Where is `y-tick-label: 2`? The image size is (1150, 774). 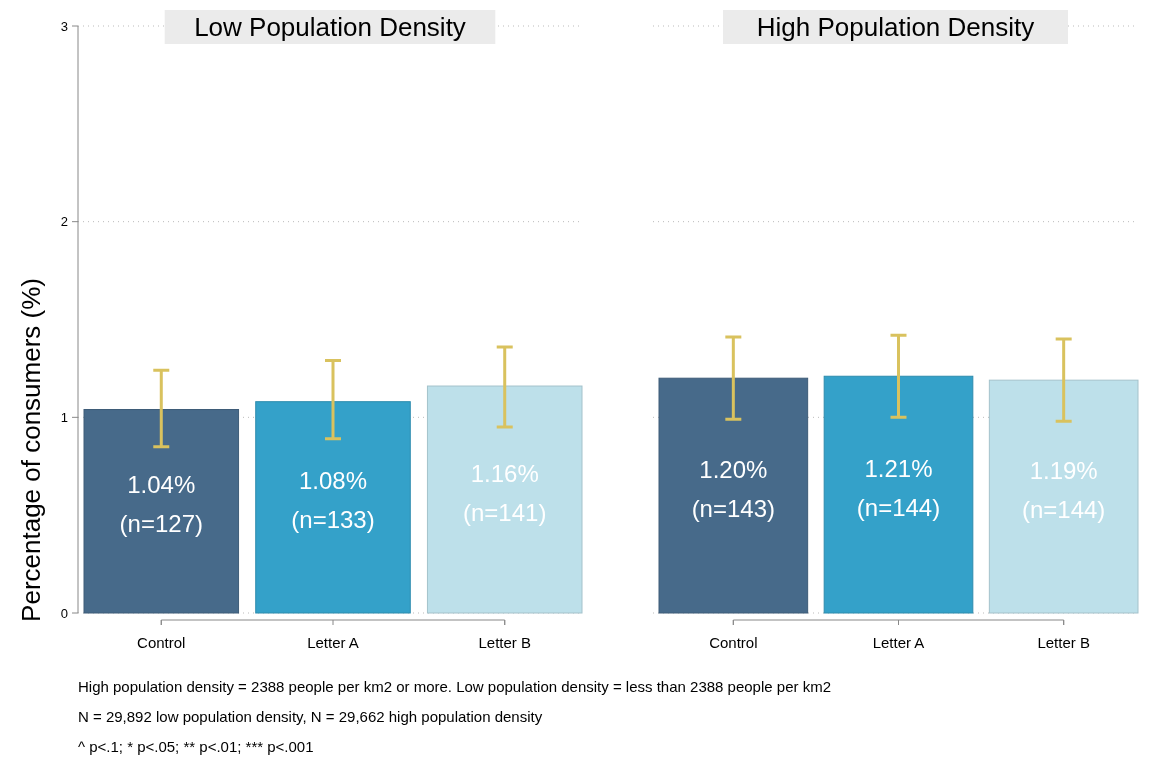
y-tick-label: 2 is located at coordinates (64, 222).